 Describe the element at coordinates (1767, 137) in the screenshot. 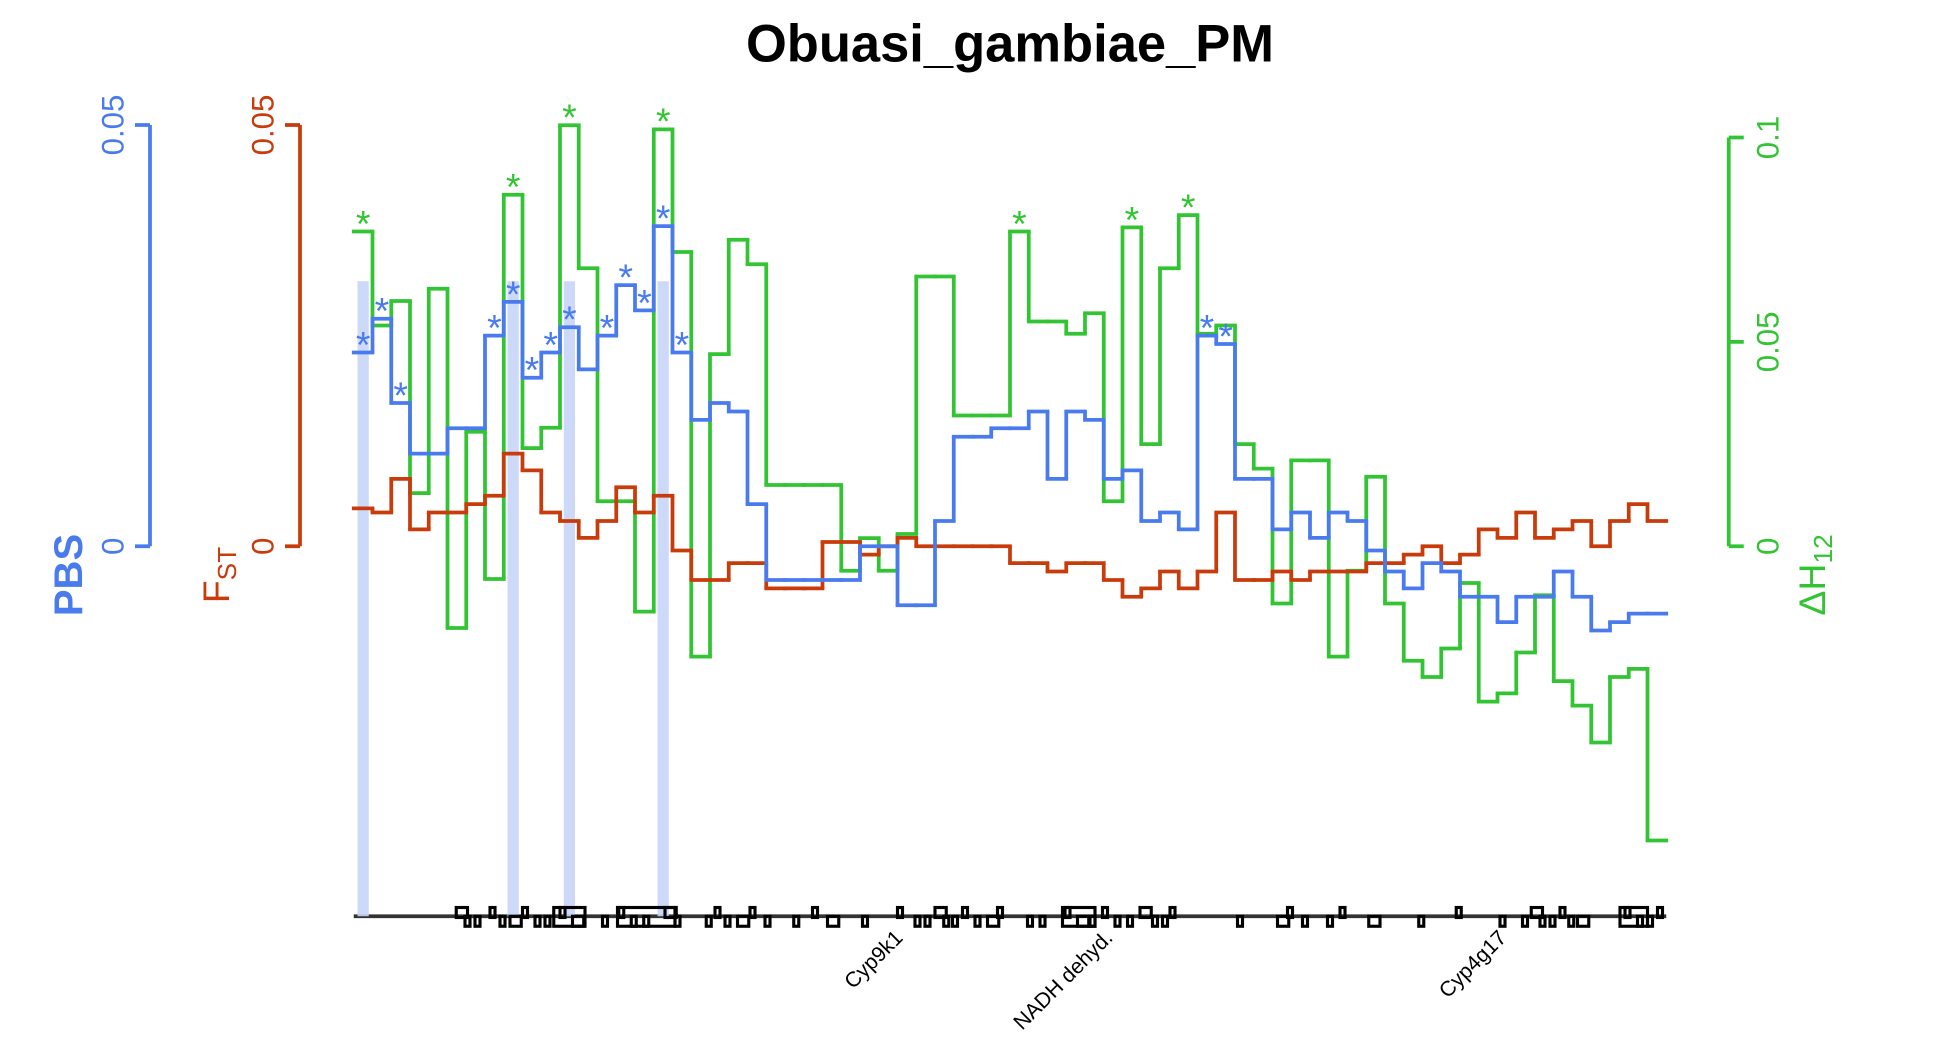

I see `tick-label: 0.1` at that location.